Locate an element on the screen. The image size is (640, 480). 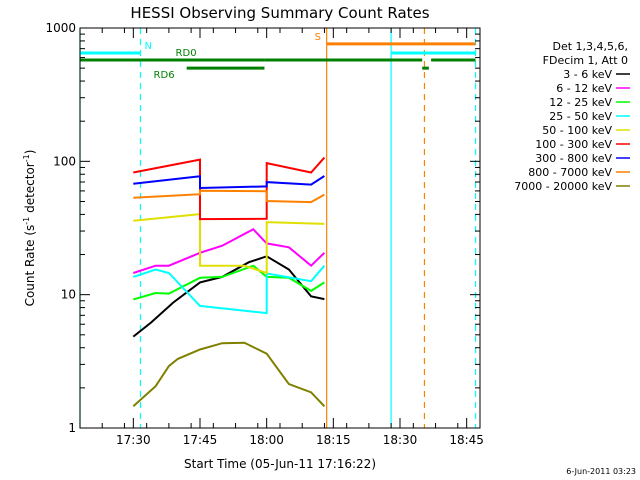
x-tick-label: 18:15 is located at coordinates (333, 440).